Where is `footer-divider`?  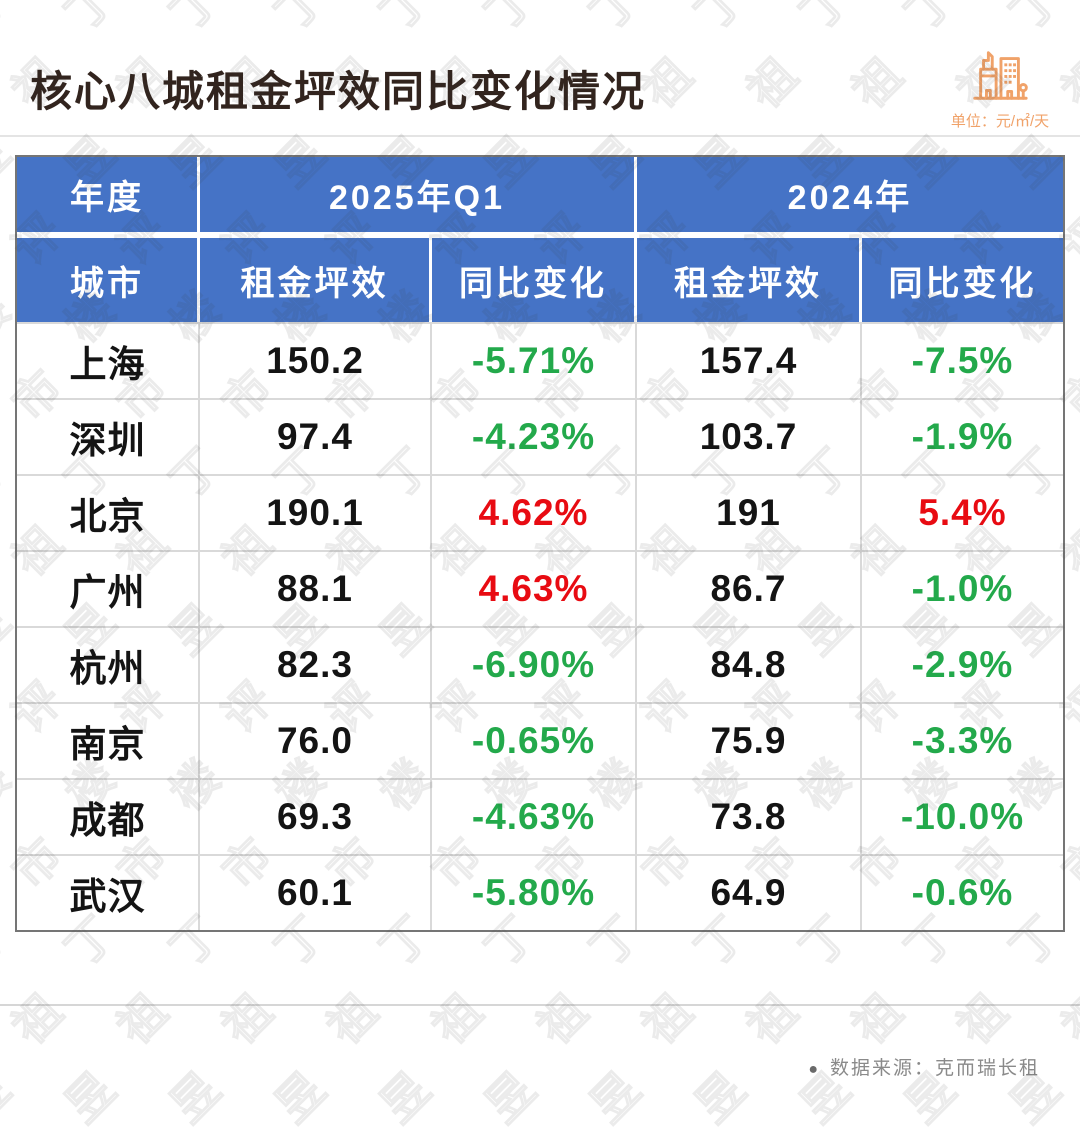
footer-divider is located at coordinates (540, 1005).